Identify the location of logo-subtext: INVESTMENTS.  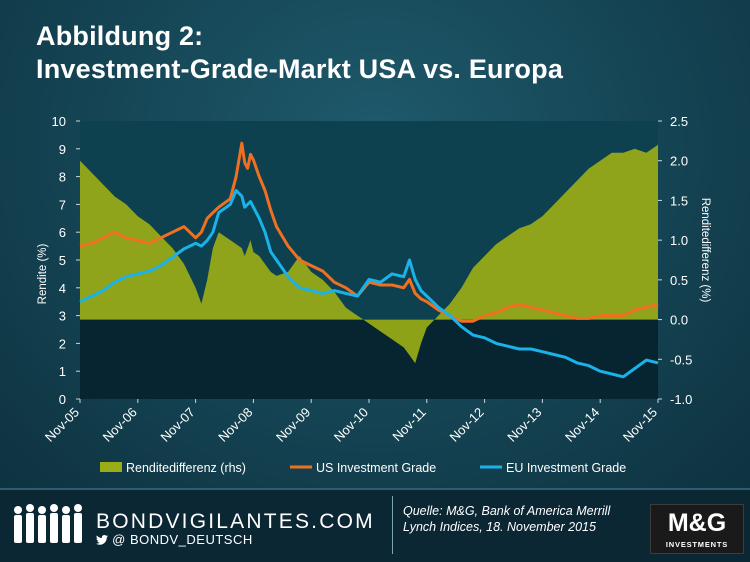
(697, 544).